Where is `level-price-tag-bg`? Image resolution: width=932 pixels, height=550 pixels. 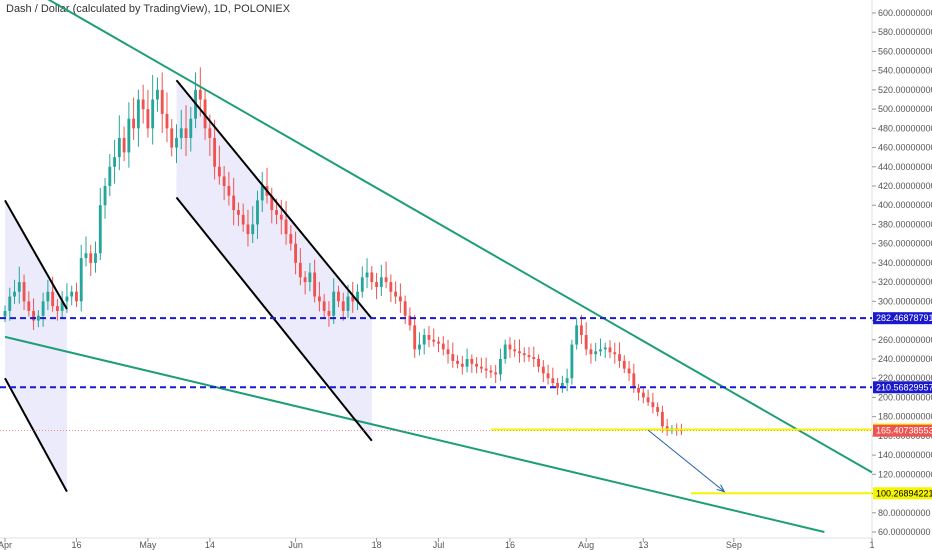 level-price-tag-bg is located at coordinates (902, 387).